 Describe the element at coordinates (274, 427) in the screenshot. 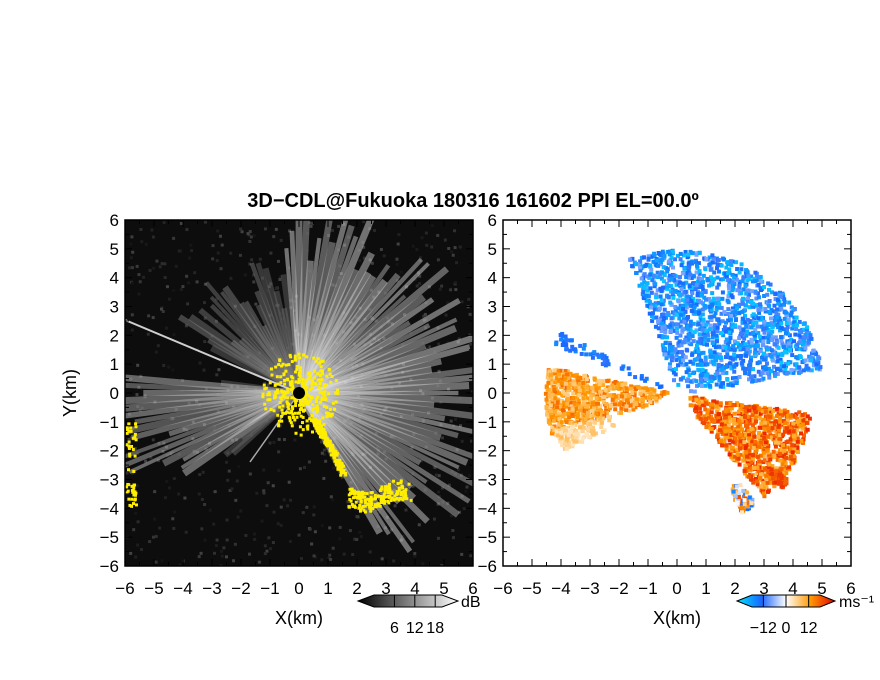

I see `reflectivity-beam-streak` at that location.